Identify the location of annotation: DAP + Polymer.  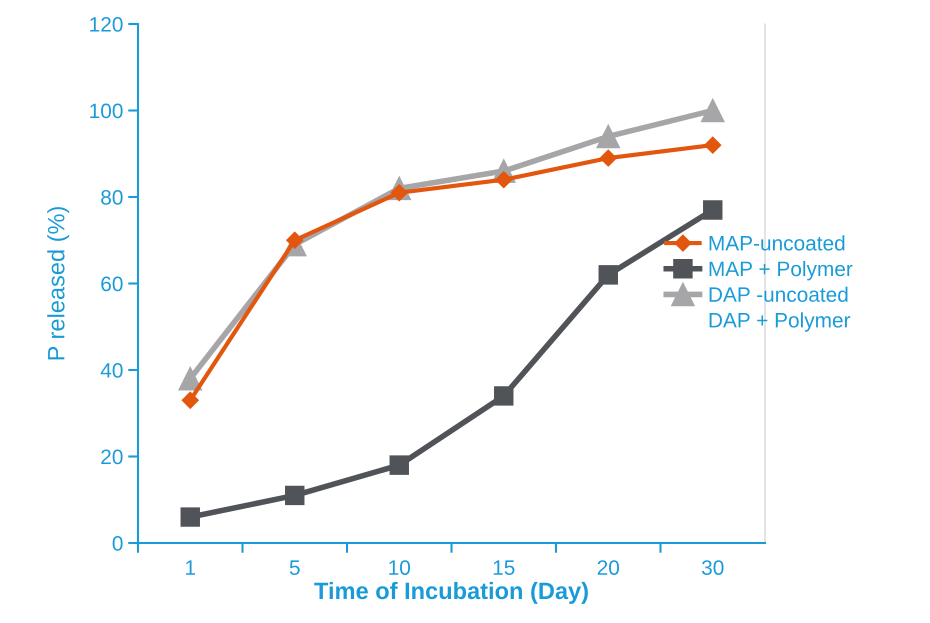
(780, 322).